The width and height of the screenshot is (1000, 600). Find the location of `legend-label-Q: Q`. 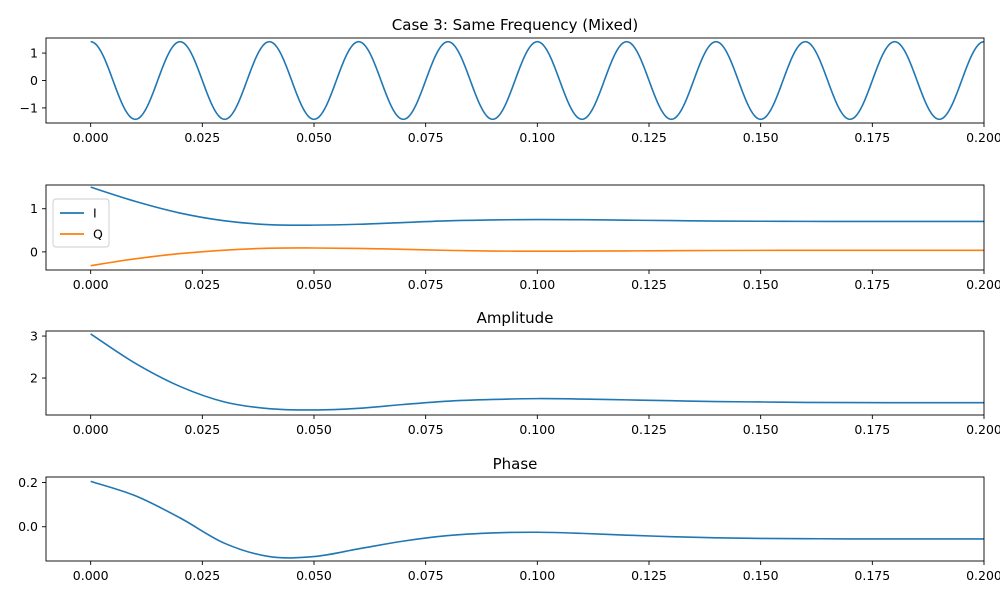

legend-label-Q: Q is located at coordinates (98, 234).